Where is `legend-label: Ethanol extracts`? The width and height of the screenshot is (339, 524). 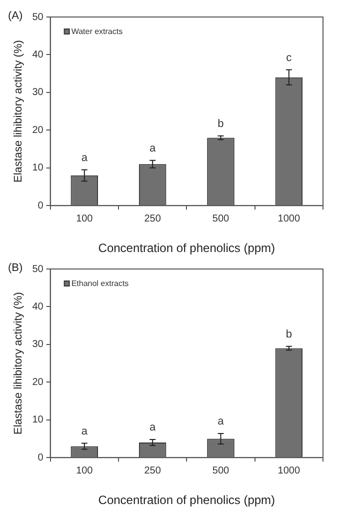
legend-label: Ethanol extracts is located at coordinates (100, 283).